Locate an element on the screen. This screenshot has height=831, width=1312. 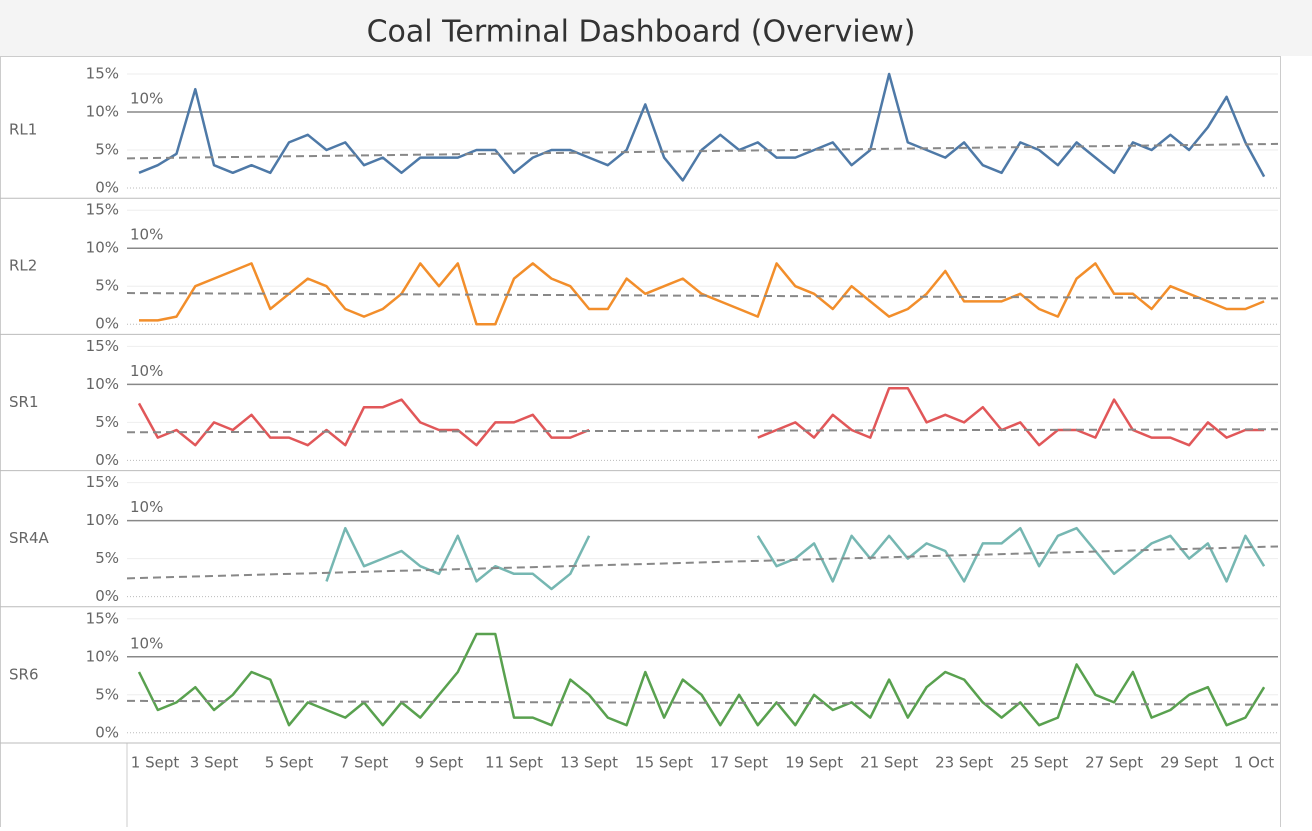
x-tick-label: 29 Sept is located at coordinates (1189, 763).